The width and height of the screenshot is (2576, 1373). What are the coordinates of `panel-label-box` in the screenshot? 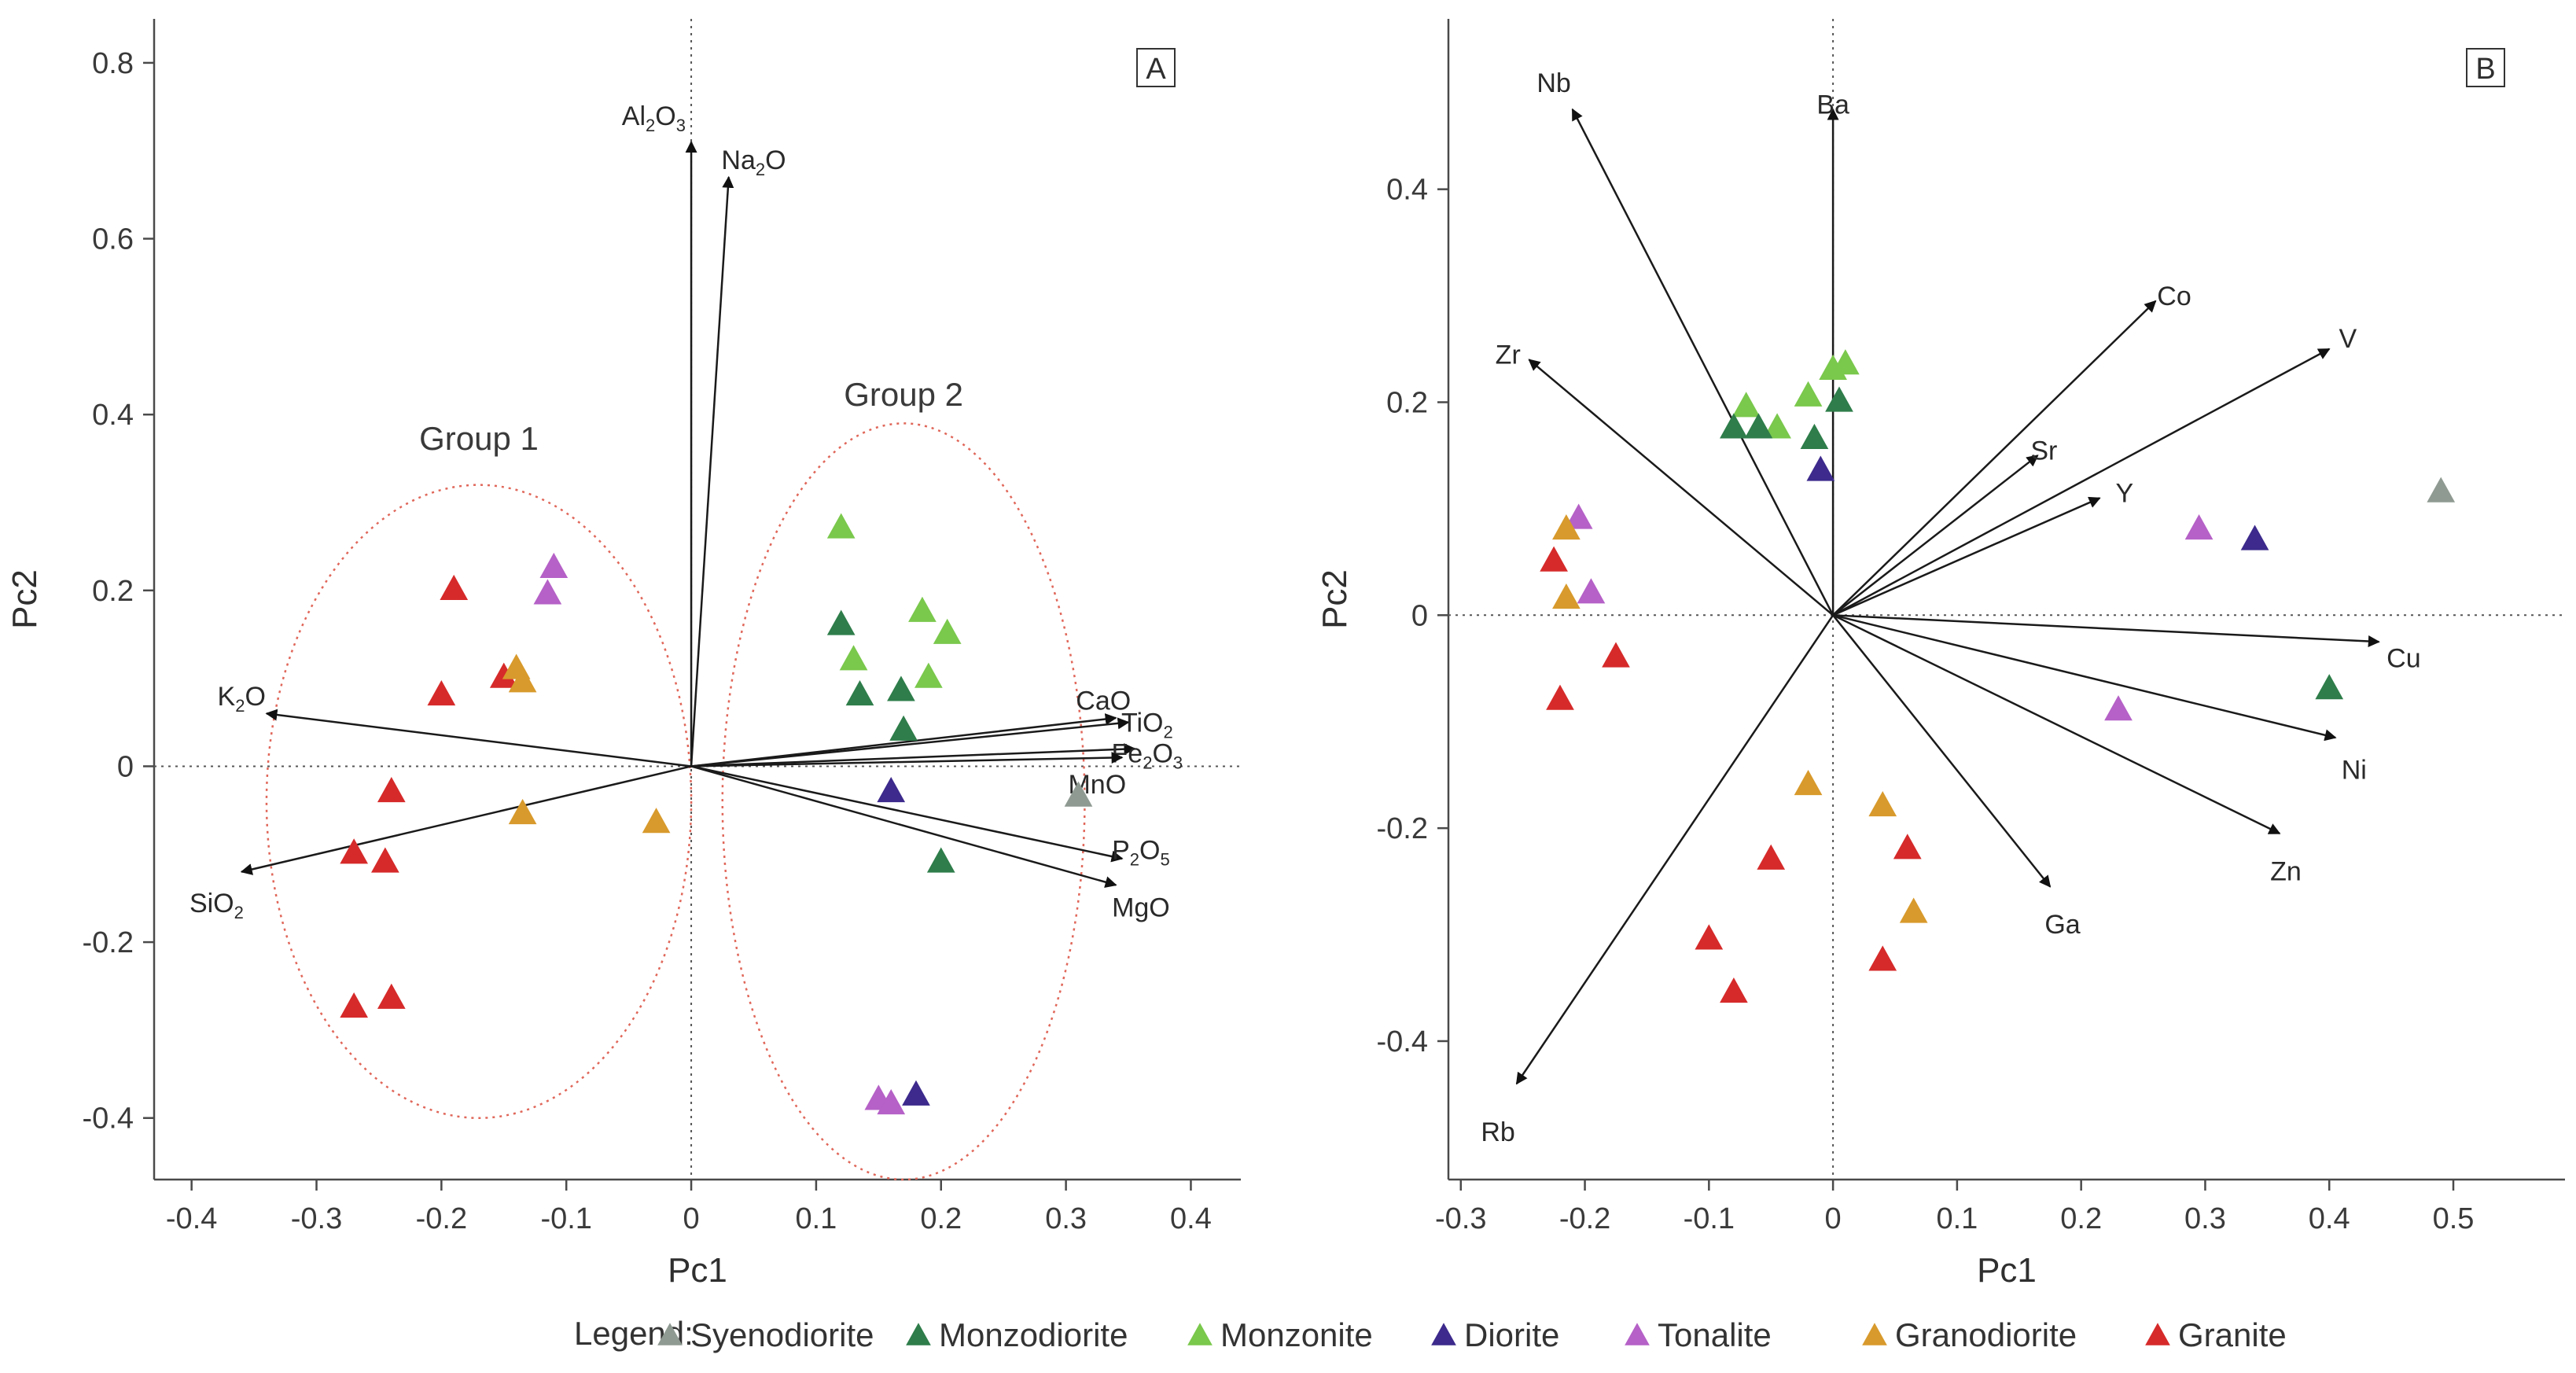 It's located at (2485, 67).